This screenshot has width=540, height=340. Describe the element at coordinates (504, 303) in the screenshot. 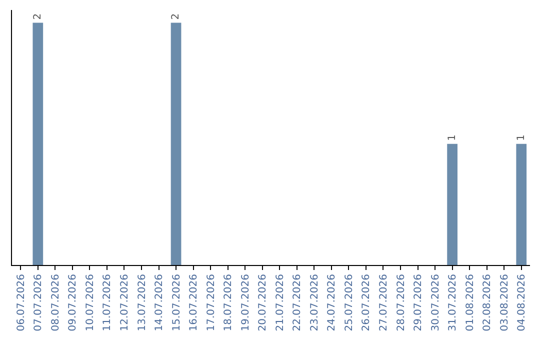

I see `x-tick-label: 03.08.2026` at that location.